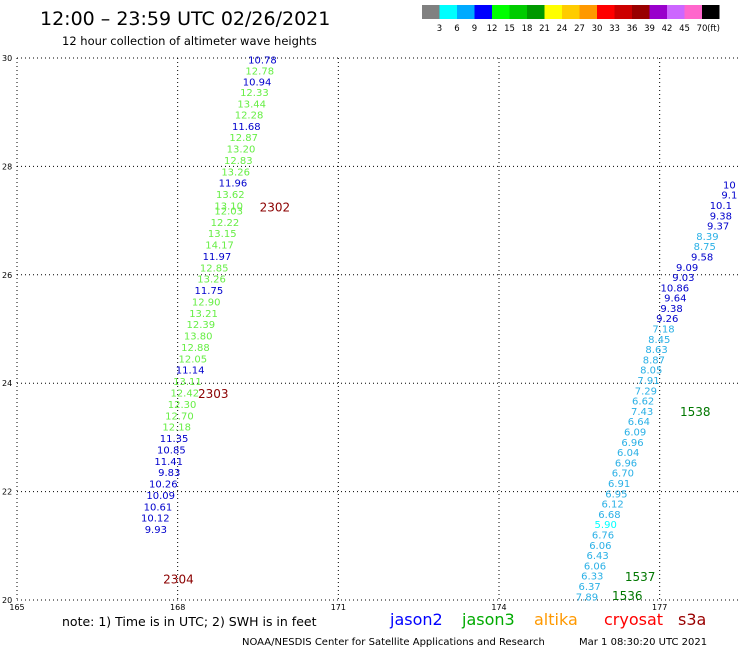 The image size is (740, 650). I want to click on wave-height-label: 9.93, so click(156, 530).